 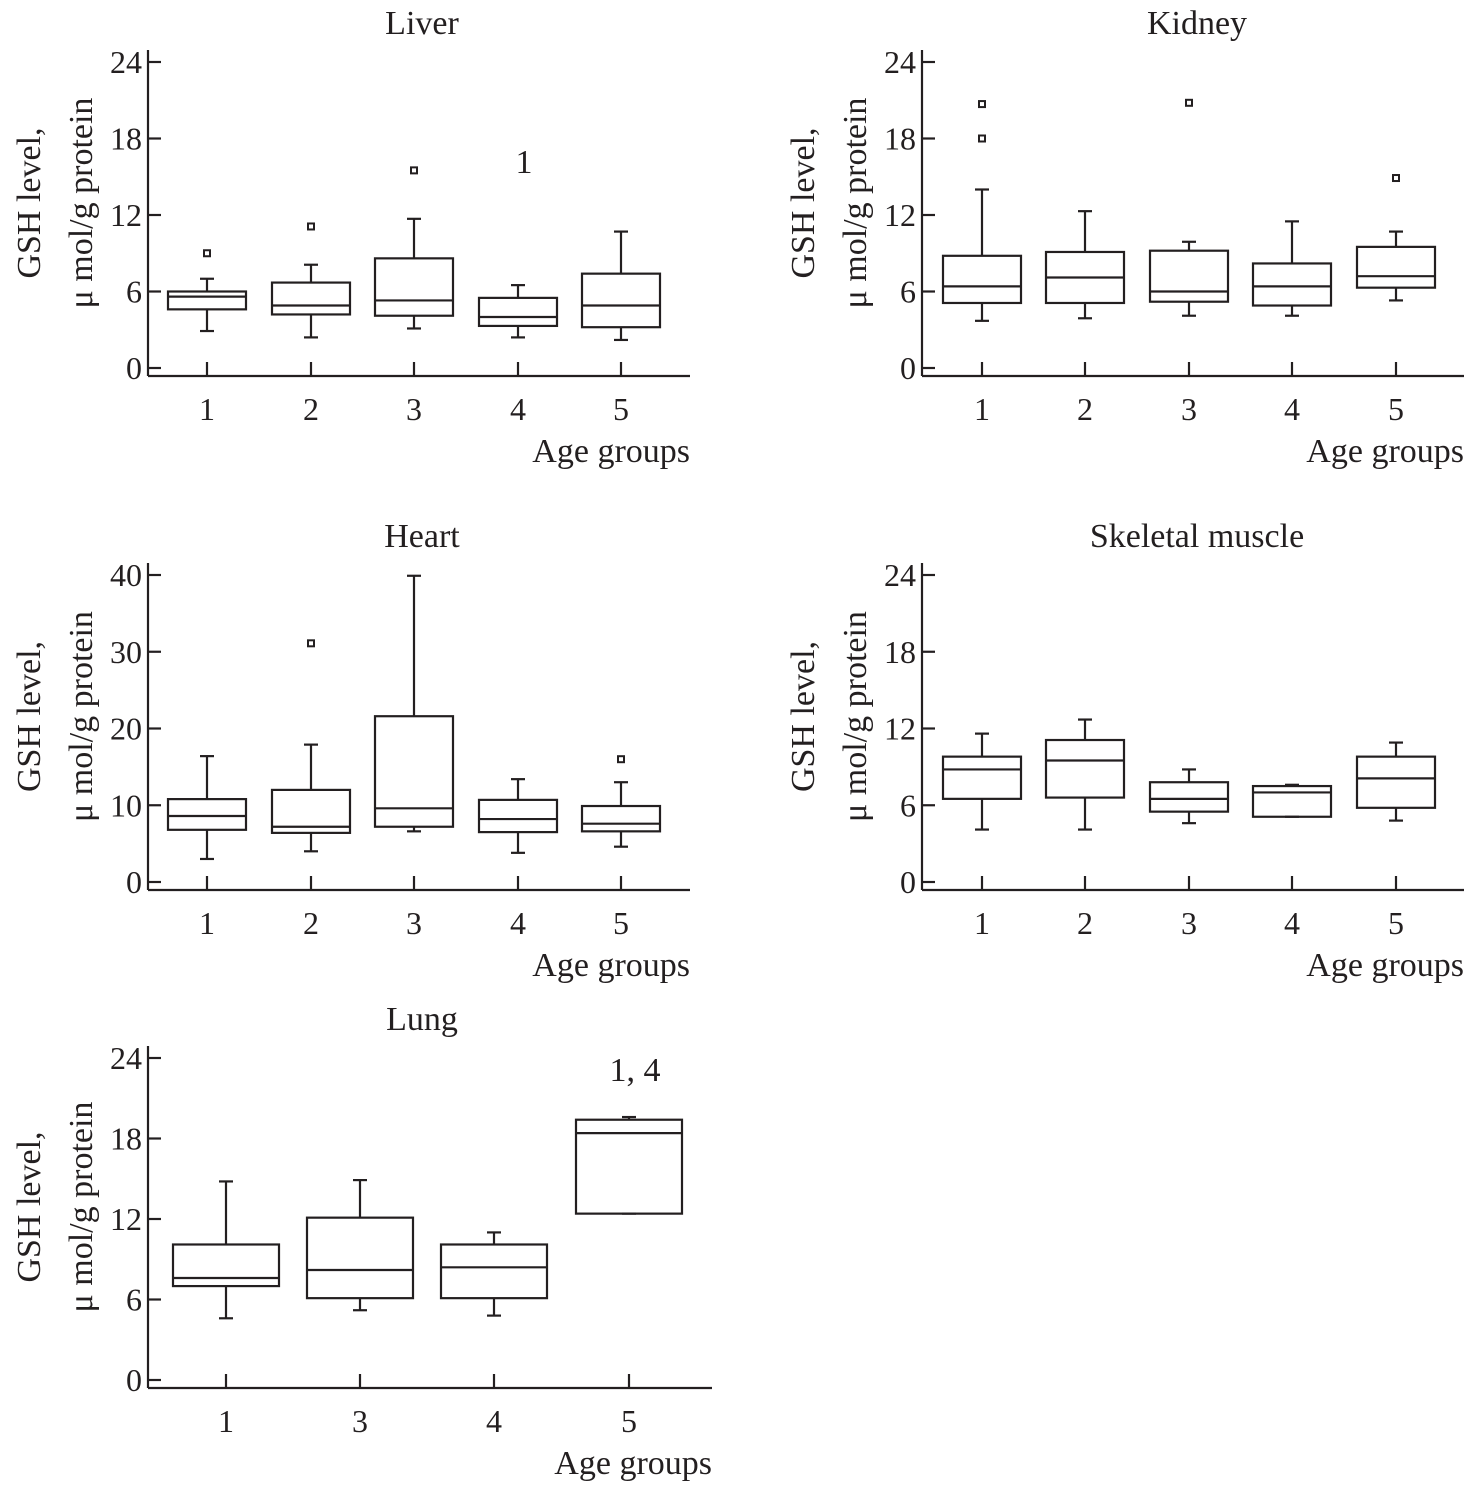 I want to click on box-group-5: 1, 4, so click(x=629, y=1133).